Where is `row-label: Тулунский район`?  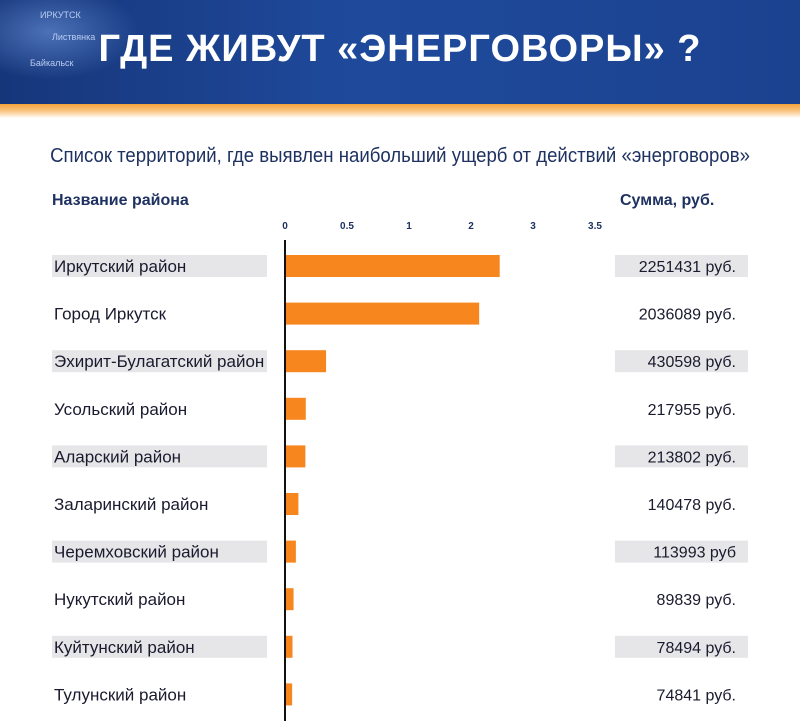 row-label: Тулунский район is located at coordinates (120, 694).